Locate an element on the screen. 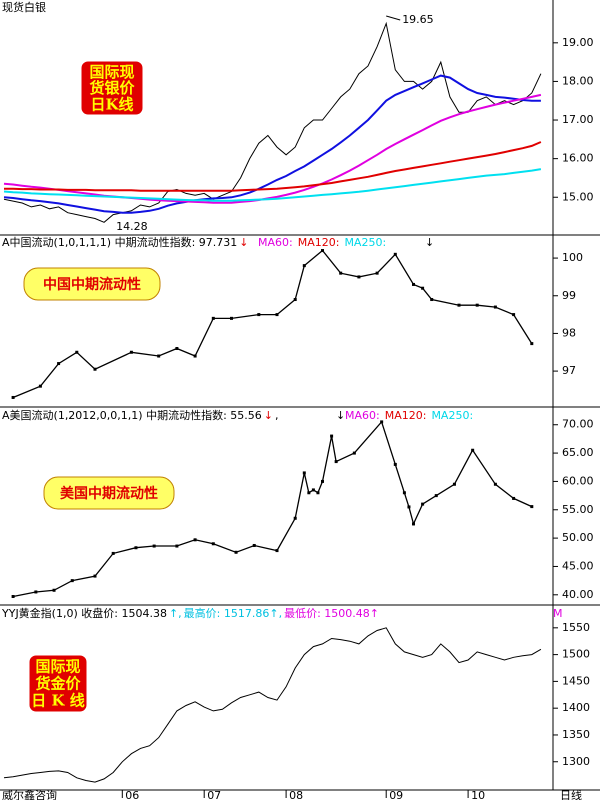  header-part: , is located at coordinates (277, 415).